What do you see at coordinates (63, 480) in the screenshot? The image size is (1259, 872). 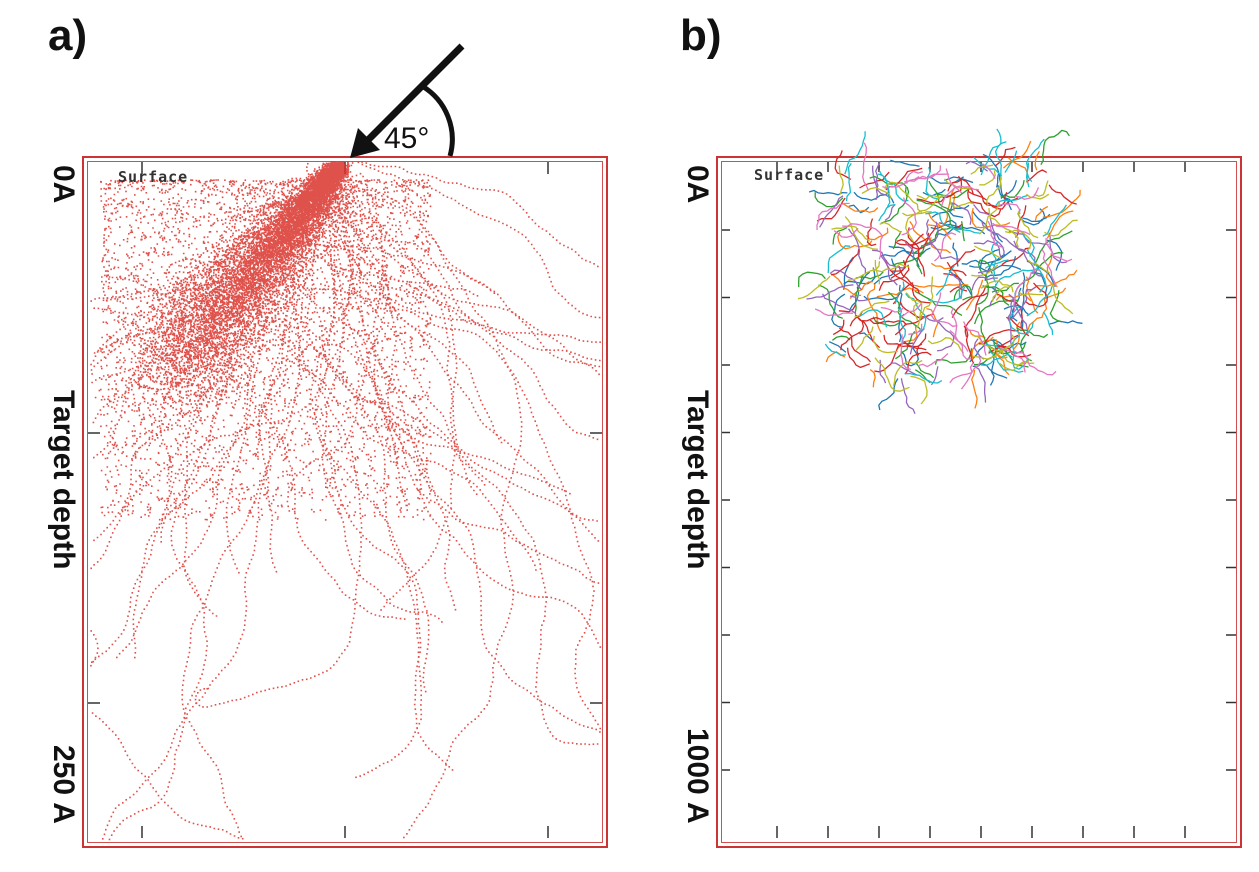 I see `panel-a-axis-label: Target depth` at bounding box center [63, 480].